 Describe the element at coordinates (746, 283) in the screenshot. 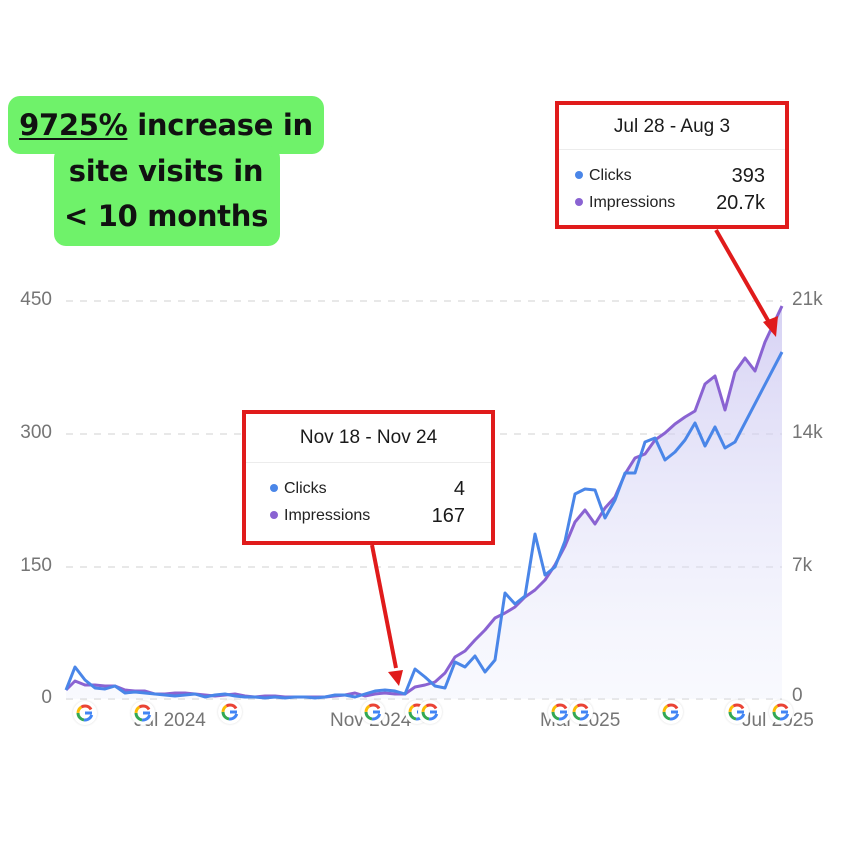

I see `annotation-arrow-late` at that location.